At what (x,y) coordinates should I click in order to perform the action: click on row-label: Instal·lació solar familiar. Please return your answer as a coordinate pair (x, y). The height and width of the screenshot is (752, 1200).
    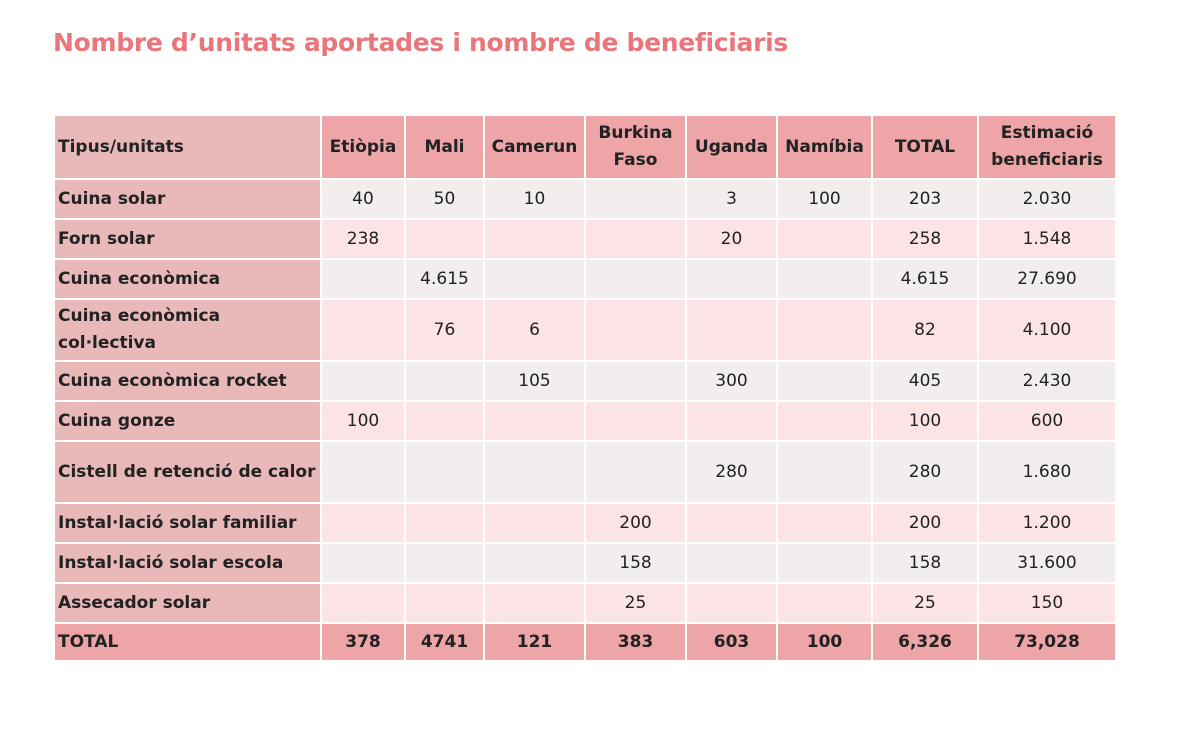
    Looking at the image, I should click on (187, 523).